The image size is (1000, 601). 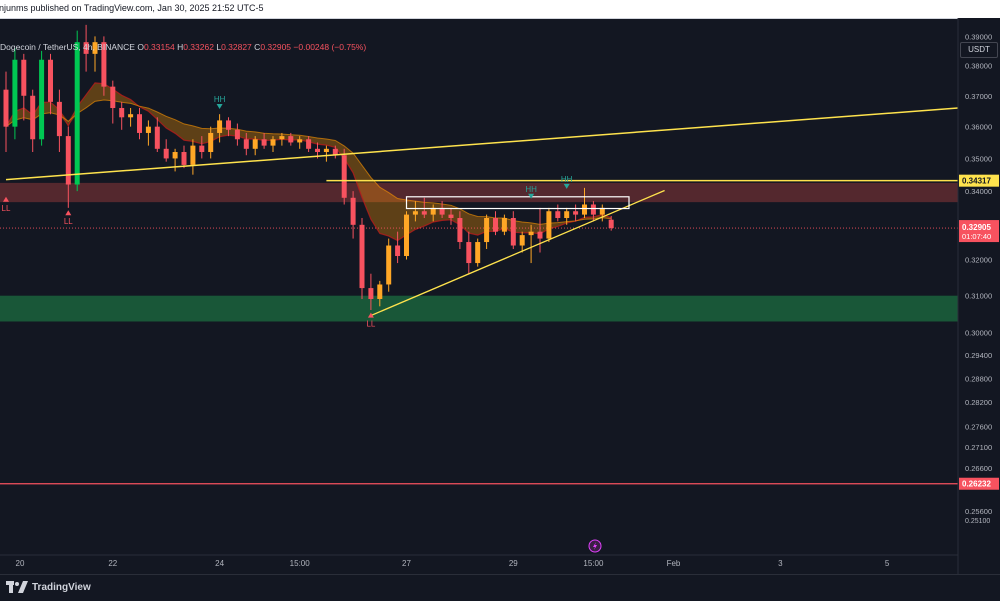 I want to click on y-tick-label: 0.30000, so click(x=978, y=332).